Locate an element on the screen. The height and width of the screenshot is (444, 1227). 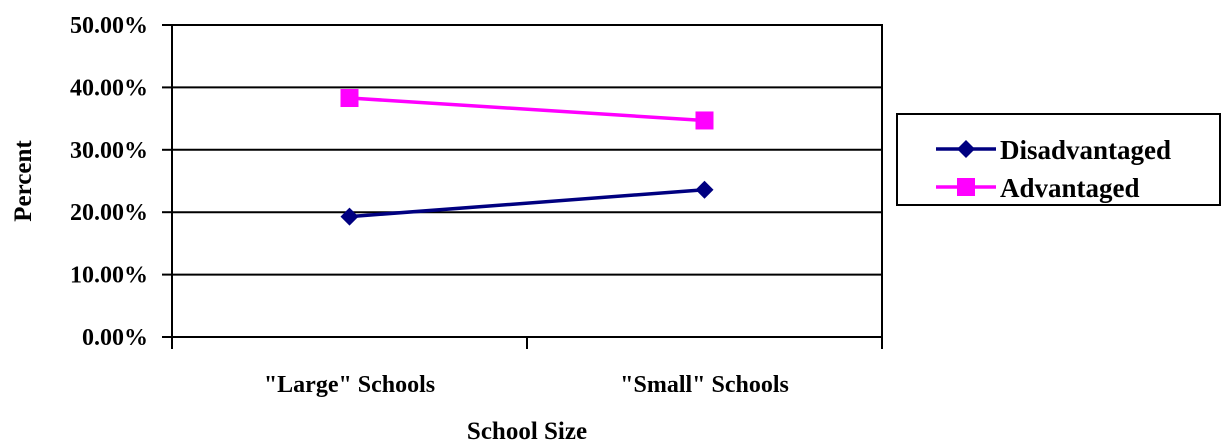
legend-box is located at coordinates (1058, 159).